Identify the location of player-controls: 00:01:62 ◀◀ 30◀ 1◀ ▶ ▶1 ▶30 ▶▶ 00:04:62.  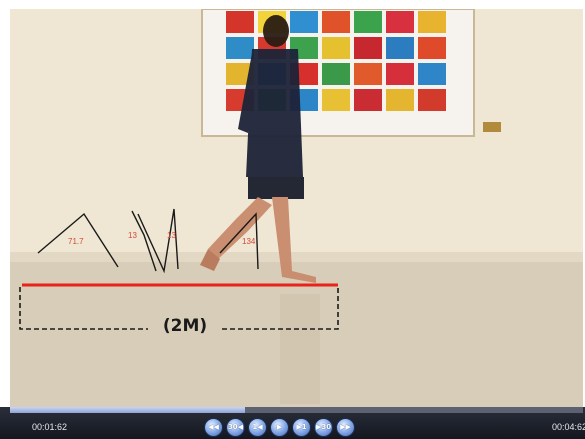
(292, 423).